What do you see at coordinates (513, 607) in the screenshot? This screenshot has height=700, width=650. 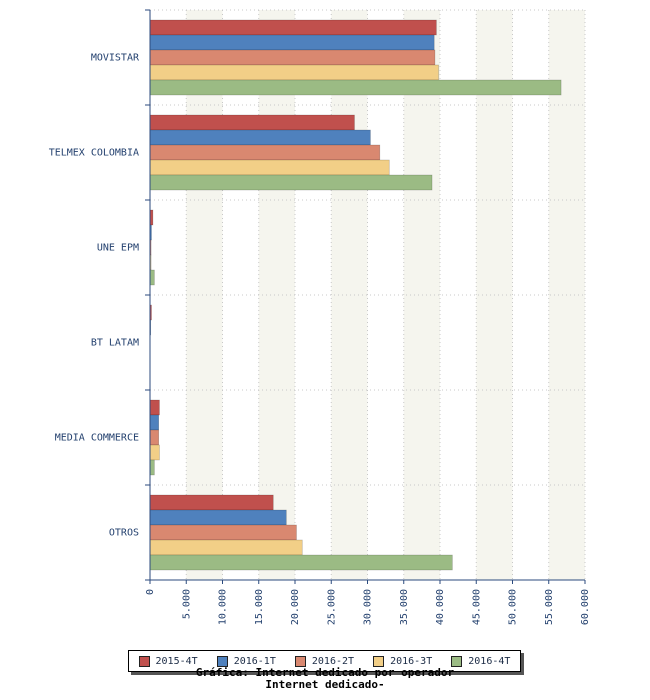 I see `x-tick-label: 50.000` at bounding box center [513, 607].